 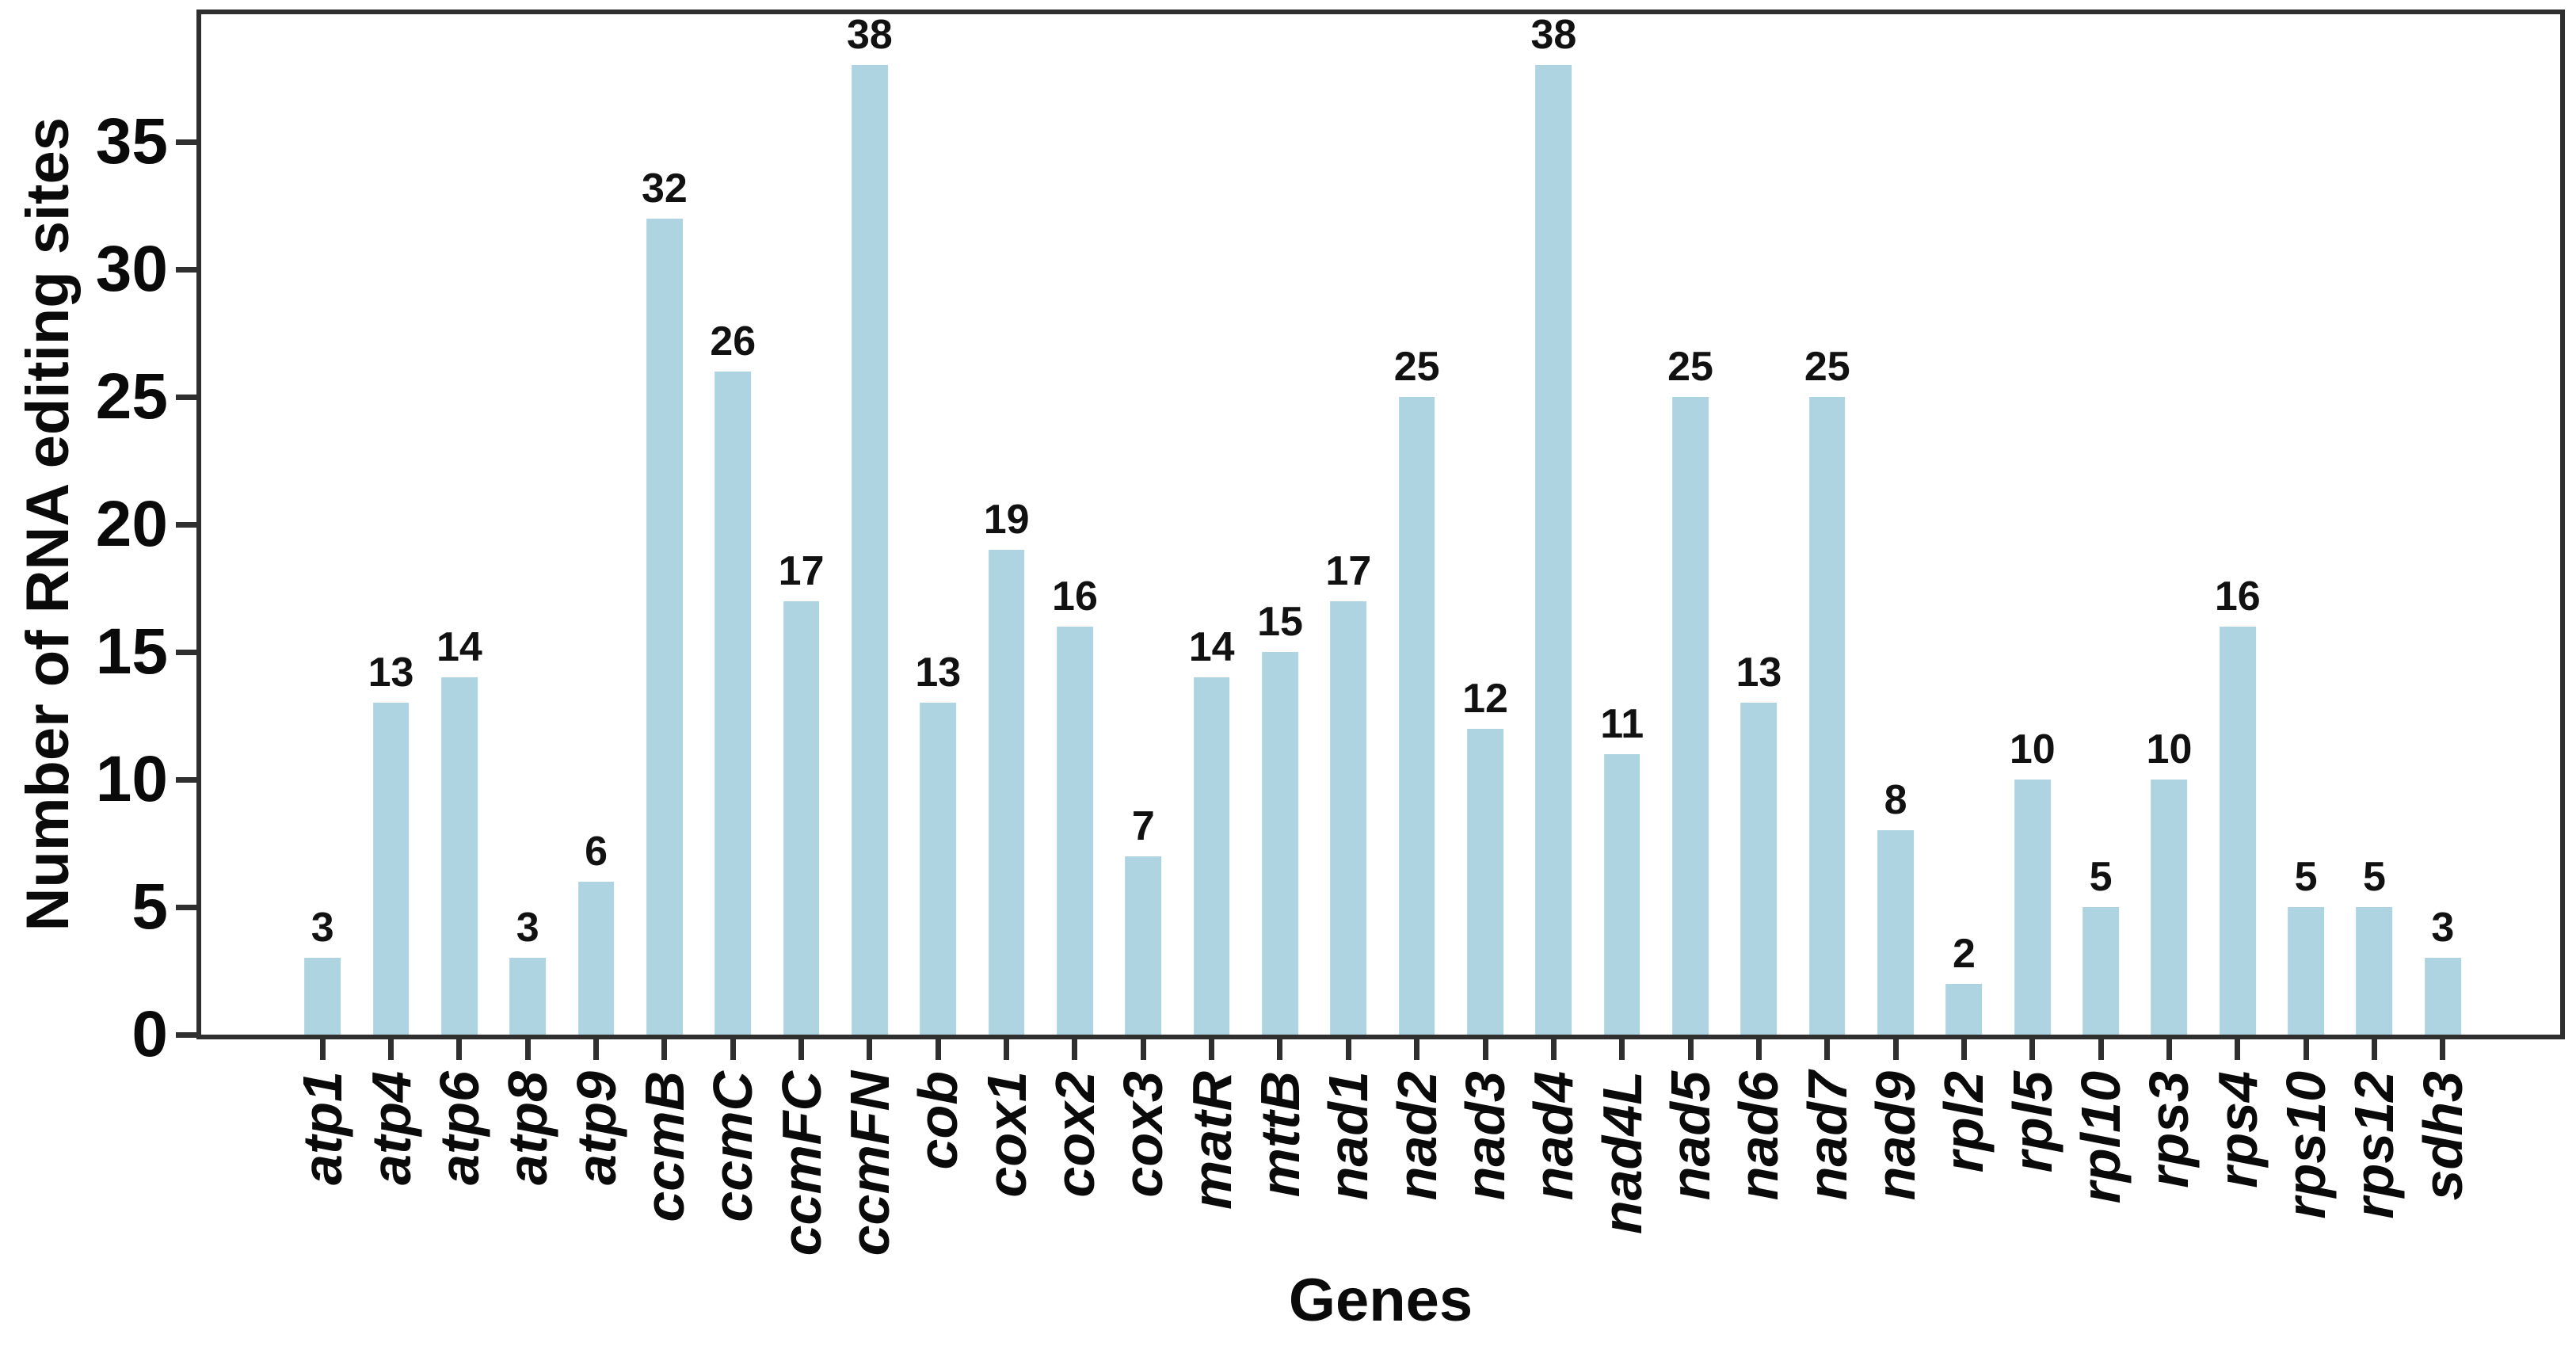 What do you see at coordinates (1348, 817) in the screenshot?
I see `bar-nad1` at bounding box center [1348, 817].